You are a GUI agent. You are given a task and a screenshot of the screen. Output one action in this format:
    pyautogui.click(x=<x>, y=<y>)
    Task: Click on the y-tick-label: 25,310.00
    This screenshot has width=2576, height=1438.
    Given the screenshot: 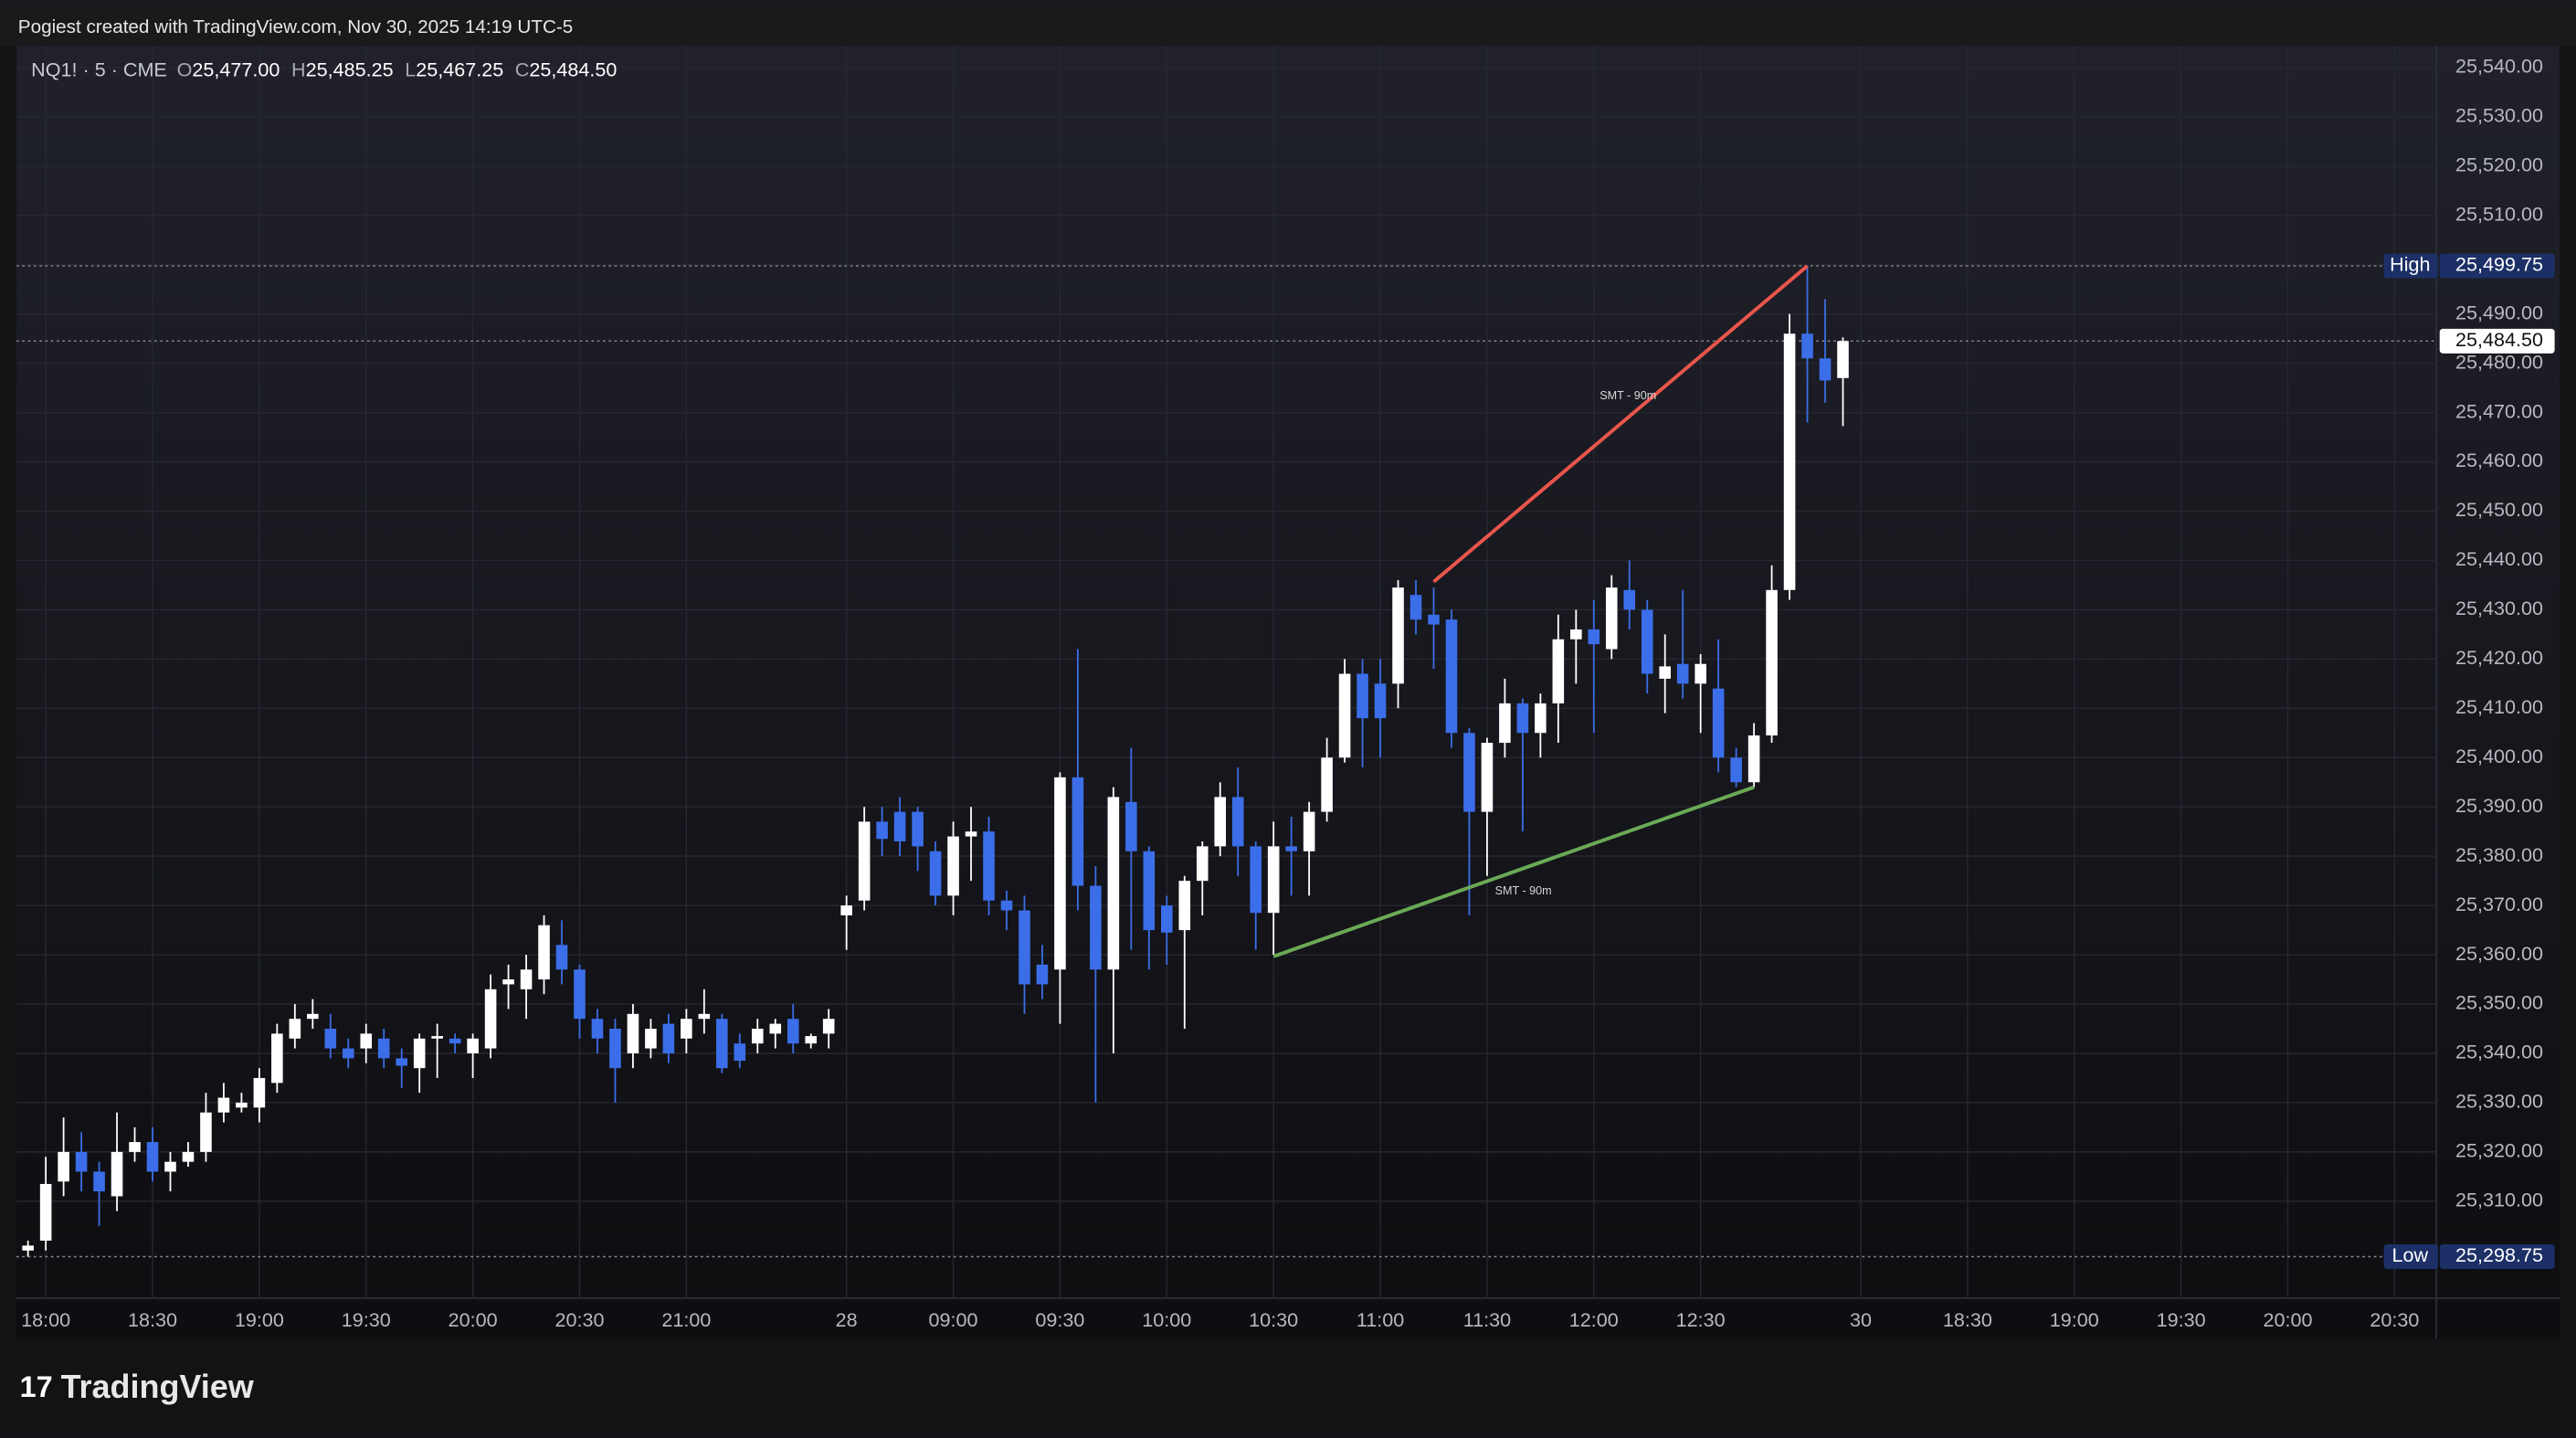 What is the action you would take?
    pyautogui.click(x=2499, y=1200)
    